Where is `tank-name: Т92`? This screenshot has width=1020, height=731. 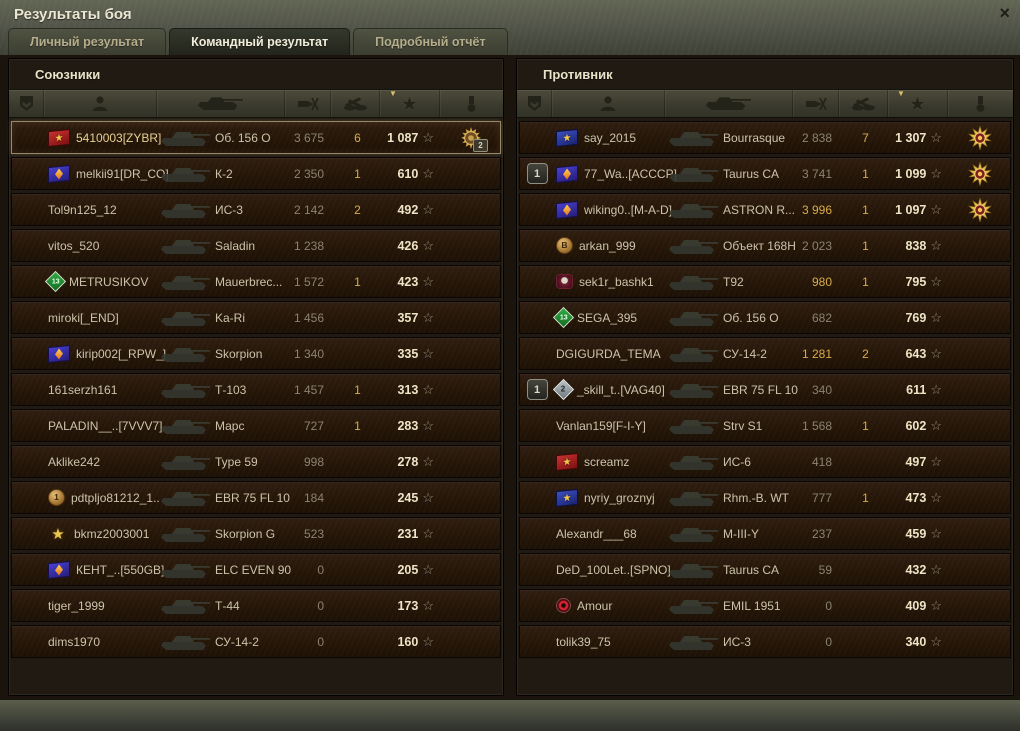 tank-name: Т92 is located at coordinates (733, 281).